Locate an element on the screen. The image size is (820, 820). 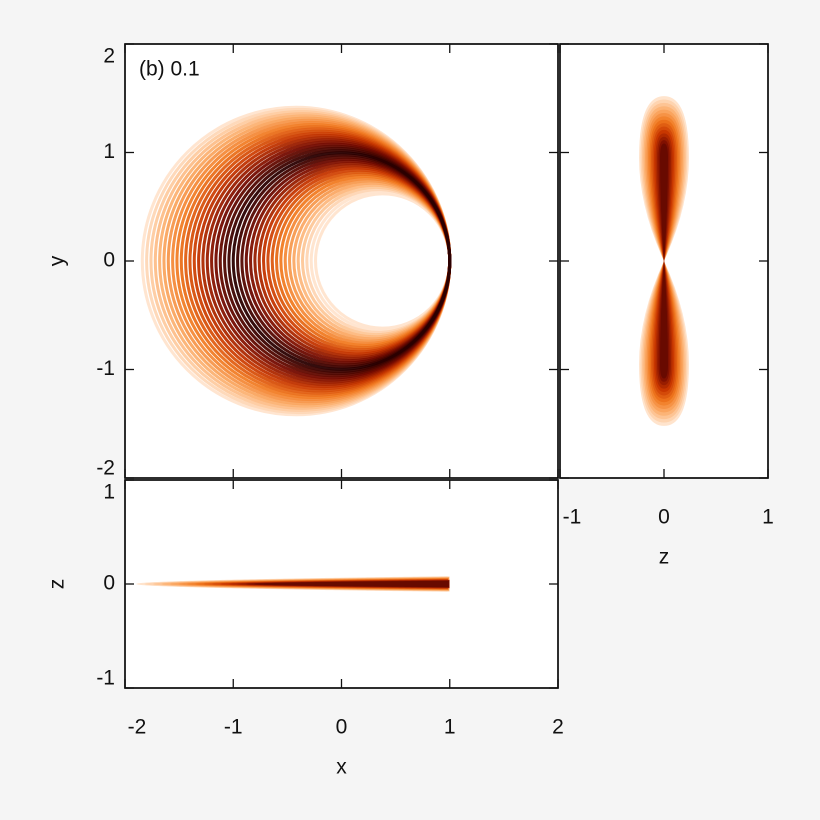
x-tick-label: -2 is located at coordinates (137, 727).